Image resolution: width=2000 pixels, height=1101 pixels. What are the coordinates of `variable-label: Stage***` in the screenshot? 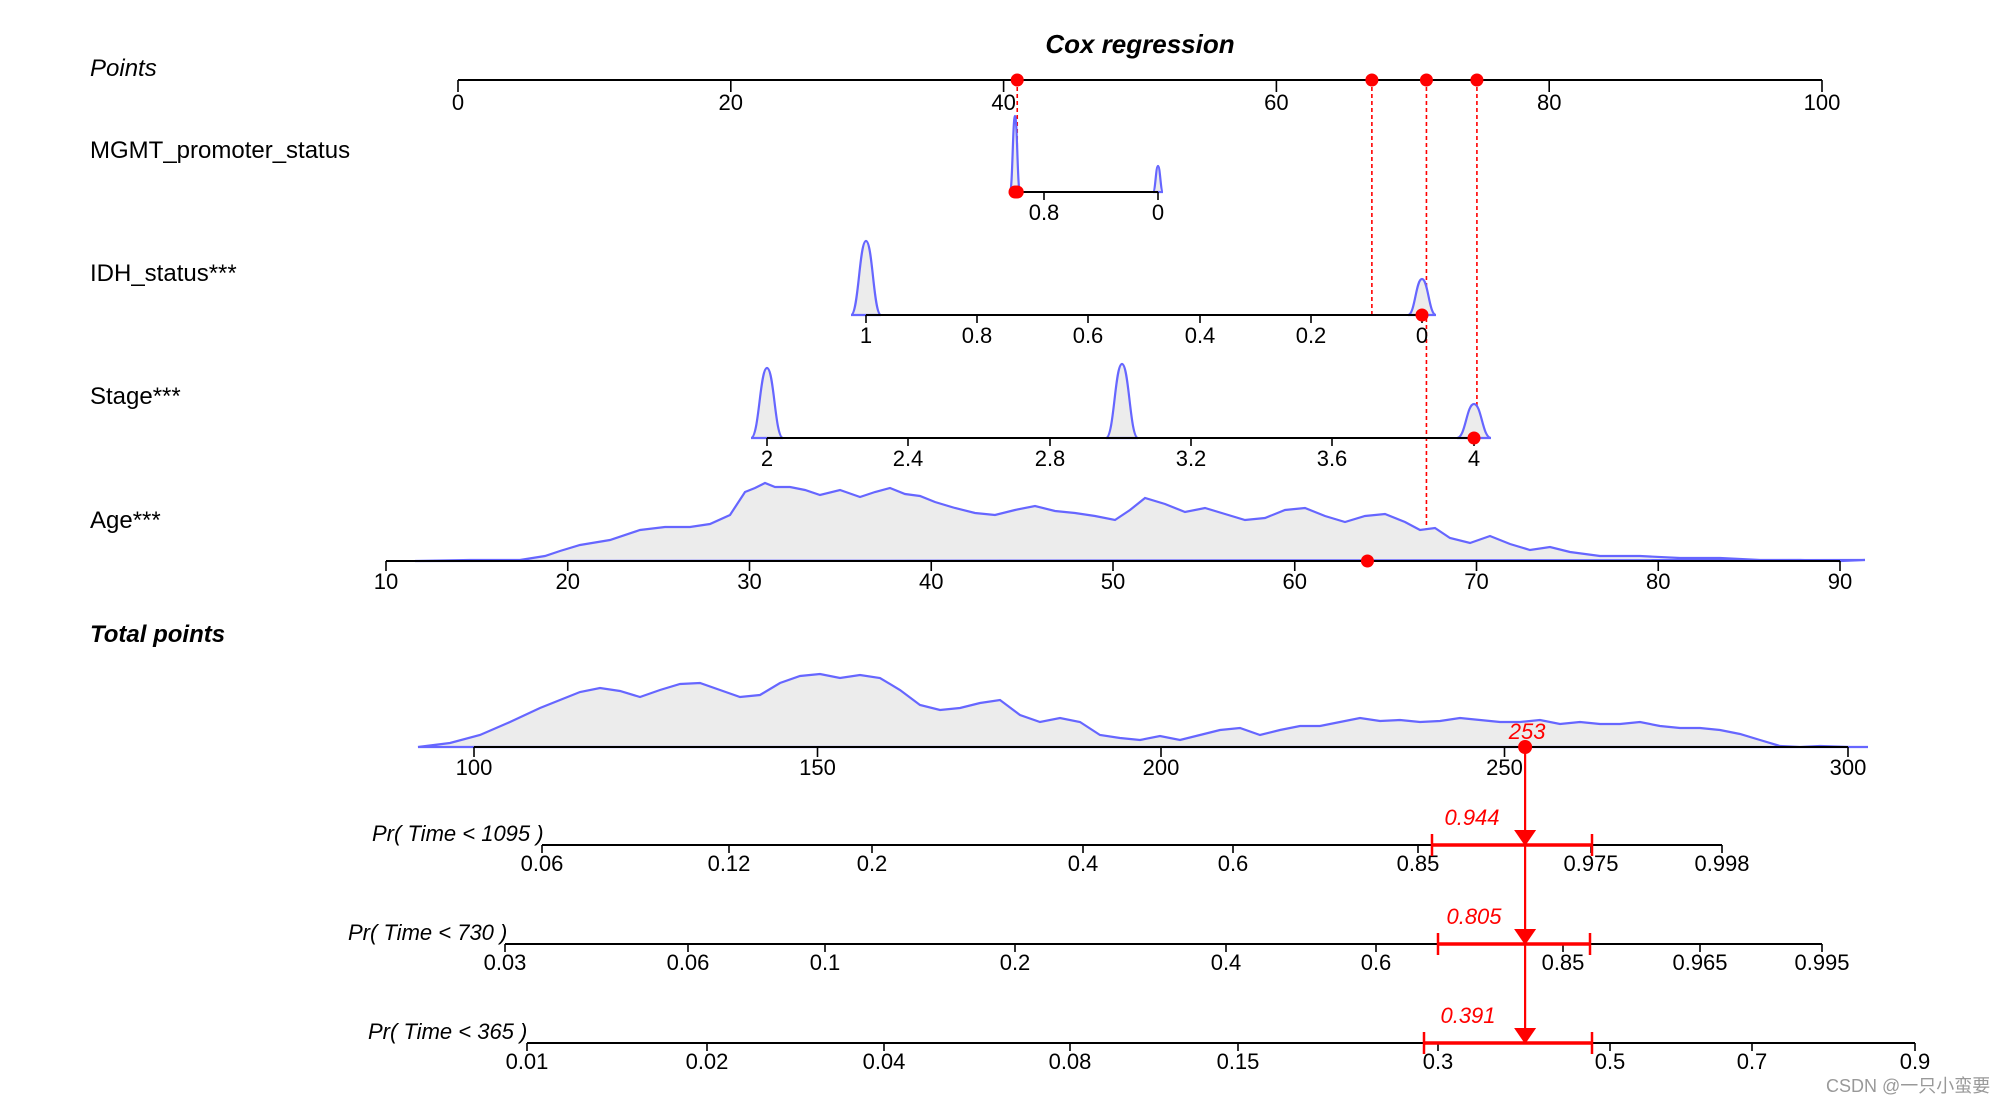 It's located at (135, 396).